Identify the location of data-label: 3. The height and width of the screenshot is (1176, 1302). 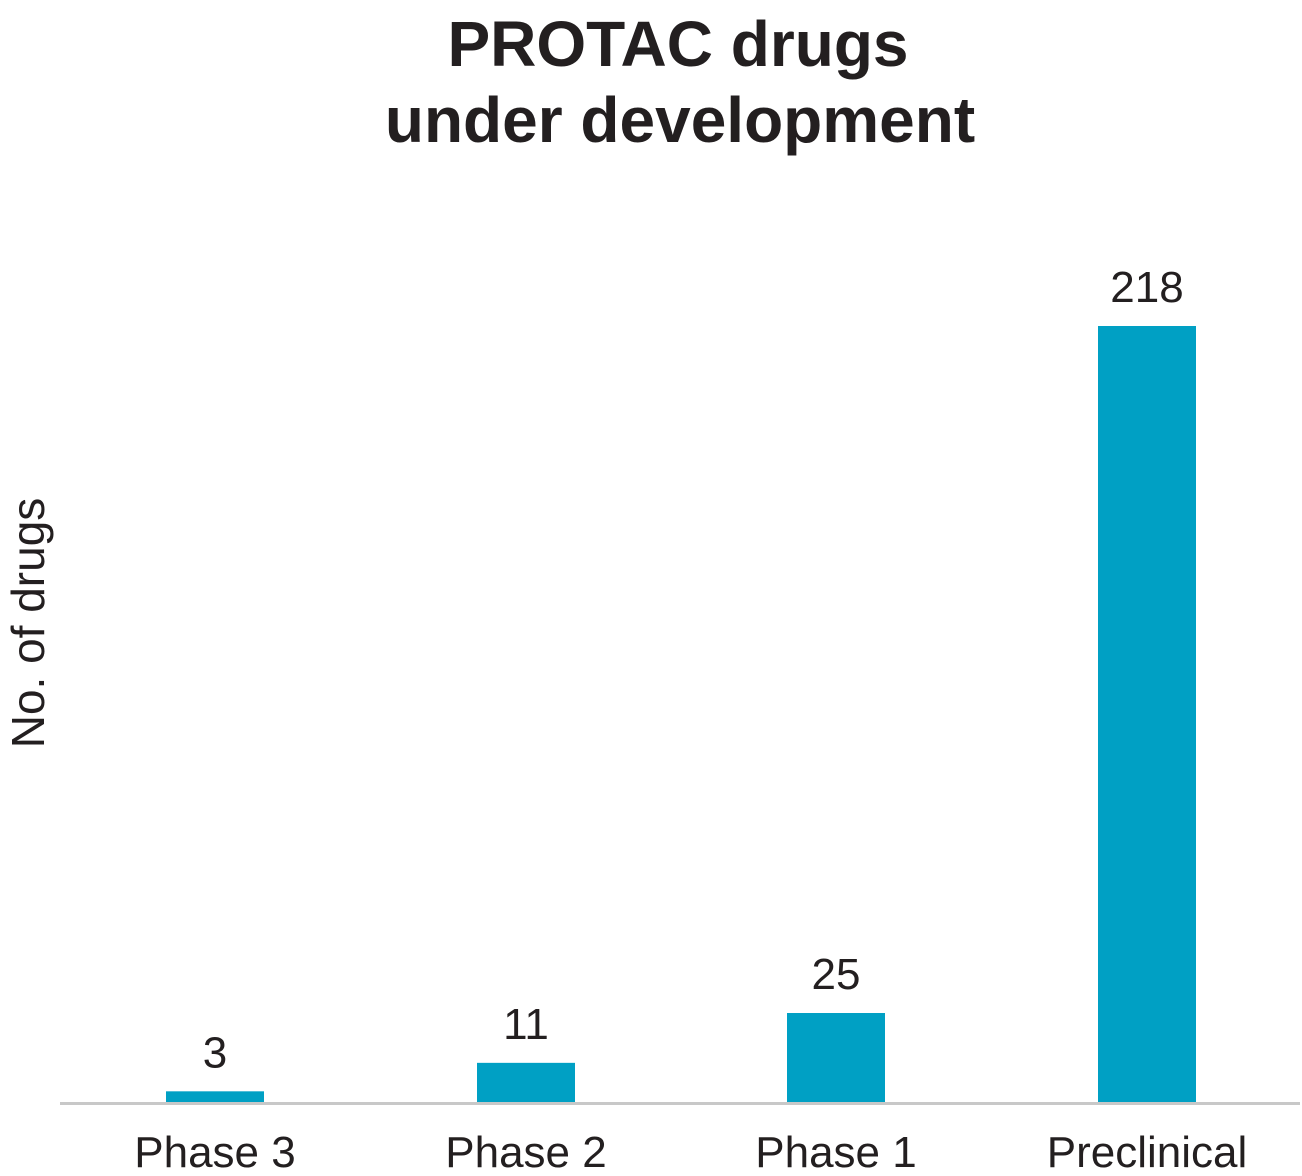
(215, 1052).